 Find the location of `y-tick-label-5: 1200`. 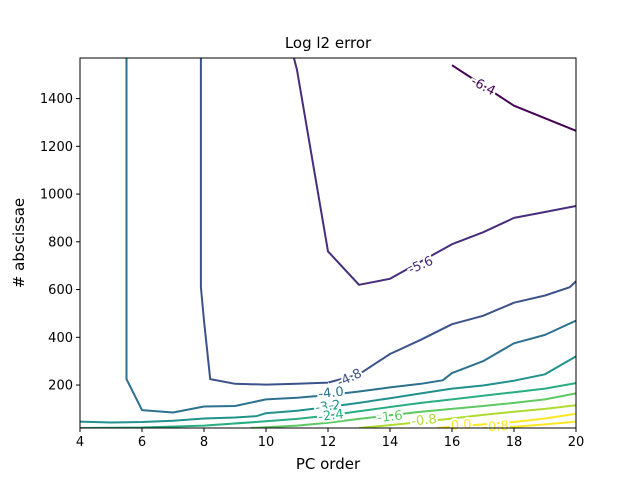

y-tick-label-5: 1200 is located at coordinates (56, 147).